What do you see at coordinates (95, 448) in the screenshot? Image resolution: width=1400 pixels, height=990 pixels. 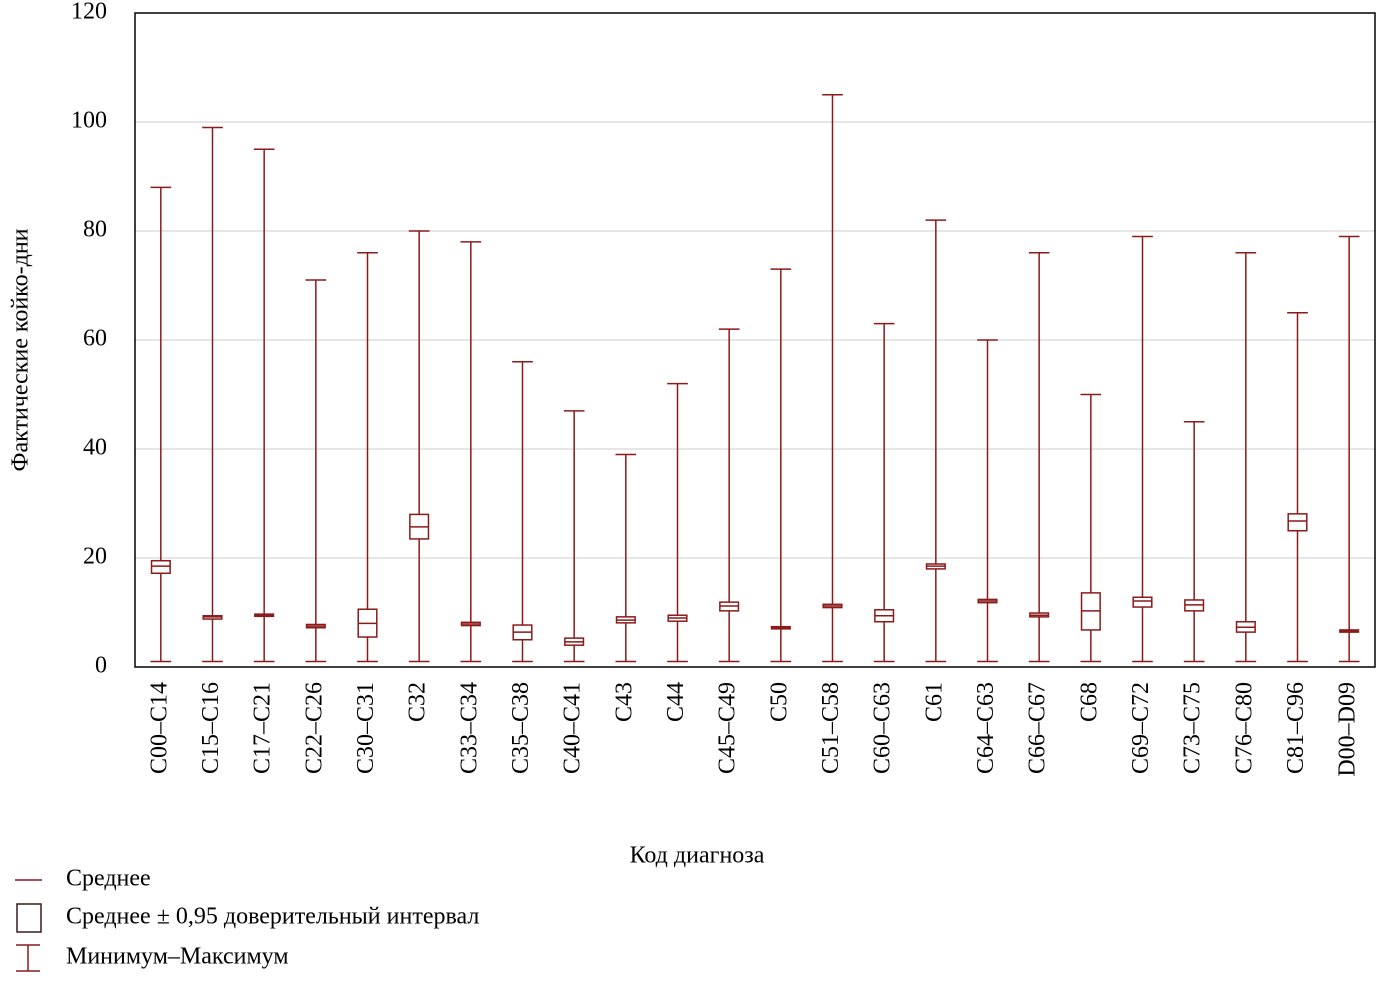 I see `y-tick-label: 40` at bounding box center [95, 448].